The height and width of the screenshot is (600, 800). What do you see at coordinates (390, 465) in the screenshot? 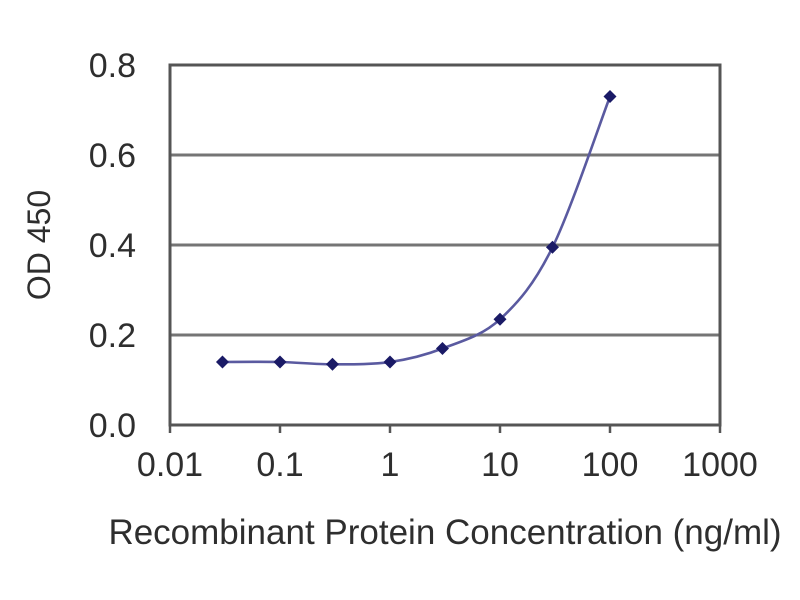
I see `x-tick-label: 1` at bounding box center [390, 465].